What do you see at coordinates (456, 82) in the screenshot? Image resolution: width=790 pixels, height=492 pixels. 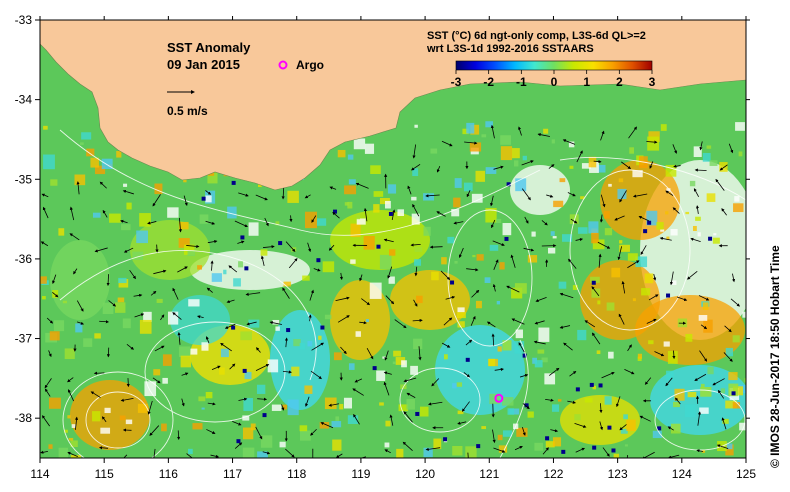 I see `colorbar-tick-label: -3` at bounding box center [456, 82].